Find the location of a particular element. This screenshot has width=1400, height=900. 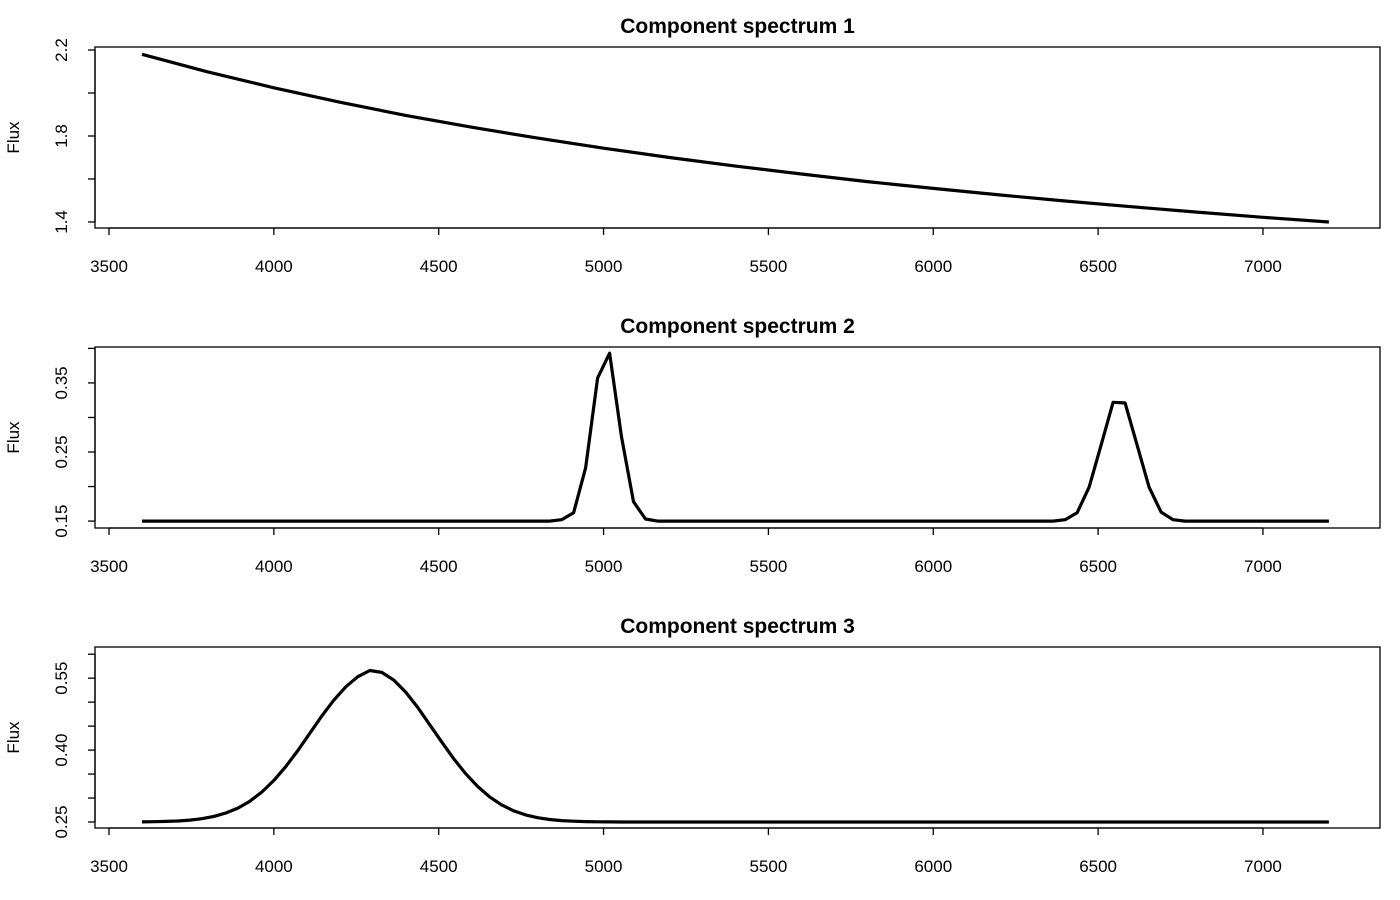

y-tick-label: 0.55 is located at coordinates (61, 678).